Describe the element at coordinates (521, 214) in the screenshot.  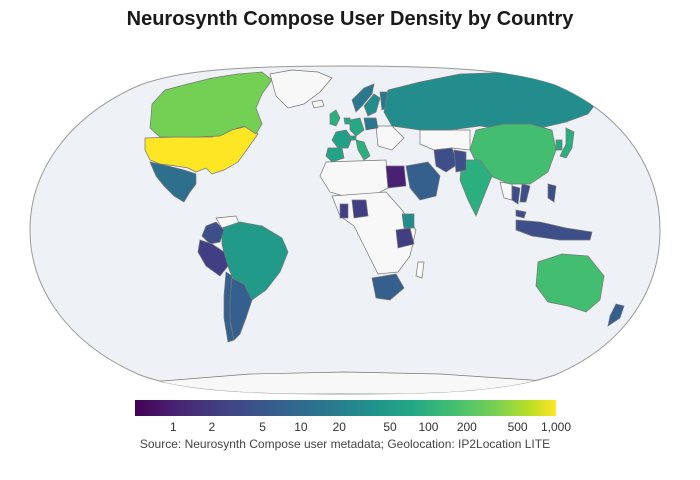
I see `country-malaysia: Malaysia` at that location.